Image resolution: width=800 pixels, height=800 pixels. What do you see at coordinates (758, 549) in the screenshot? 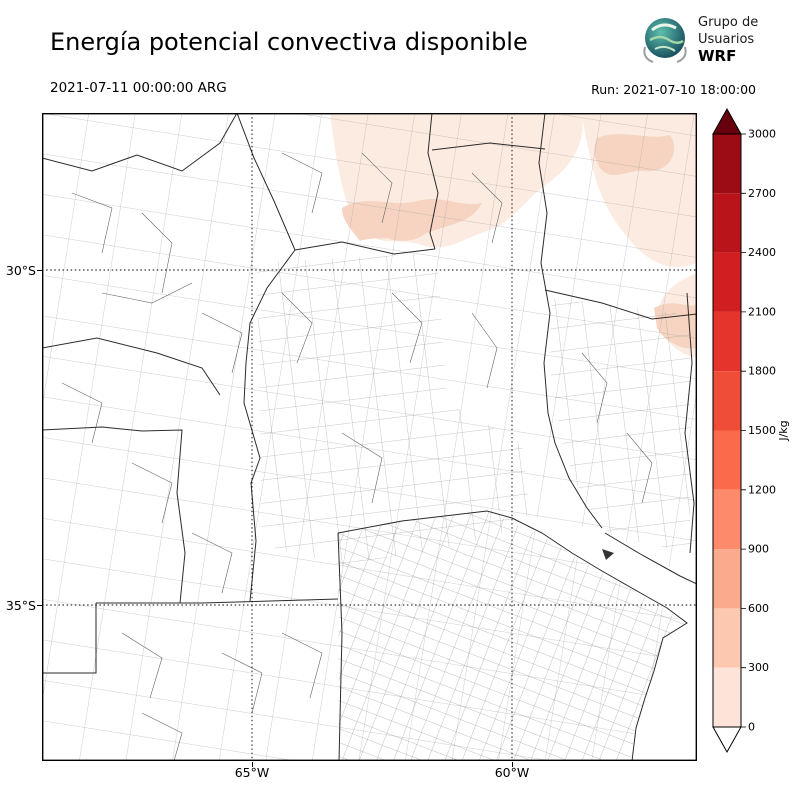
I see `colorbar-tick-label: 900` at bounding box center [758, 549].